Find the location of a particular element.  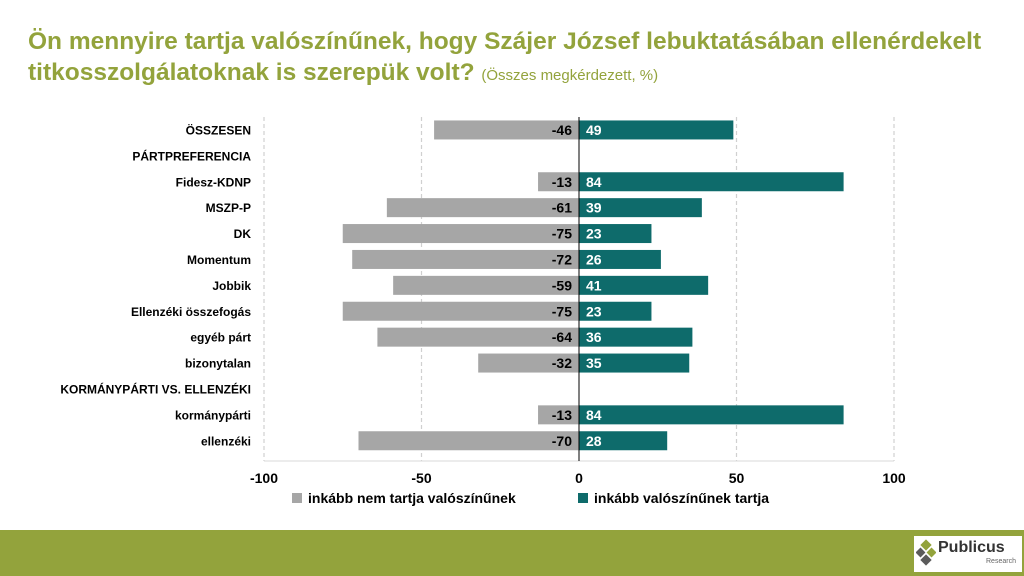

category-label: PÁRTPREFERENCIA is located at coordinates (191, 155).